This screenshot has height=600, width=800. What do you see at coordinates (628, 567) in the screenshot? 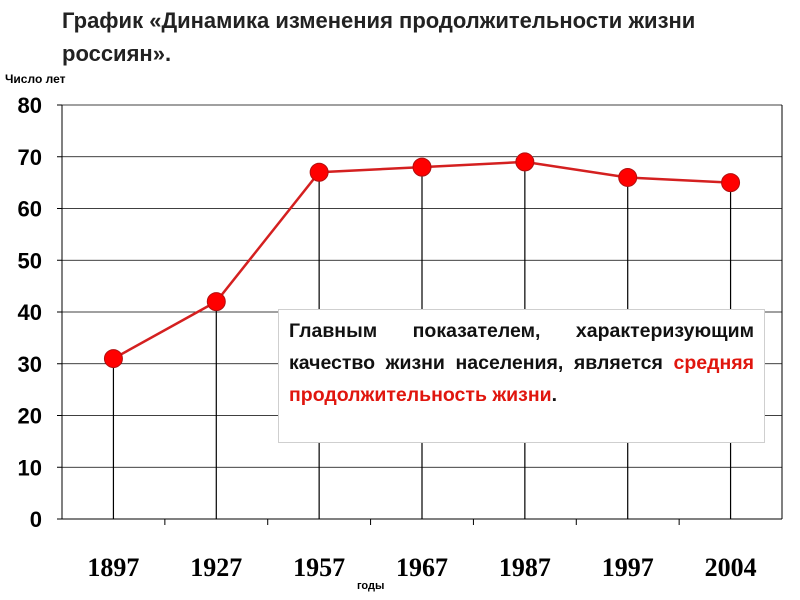
I see `x-tick-label: 1997` at bounding box center [628, 567].